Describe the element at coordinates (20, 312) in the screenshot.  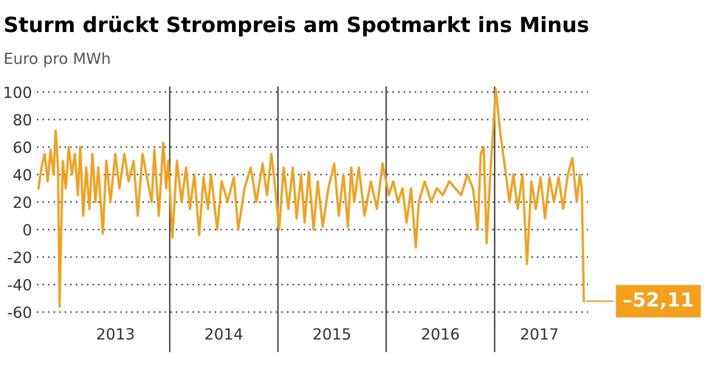
I see `y-tick-label: -60` at that location.